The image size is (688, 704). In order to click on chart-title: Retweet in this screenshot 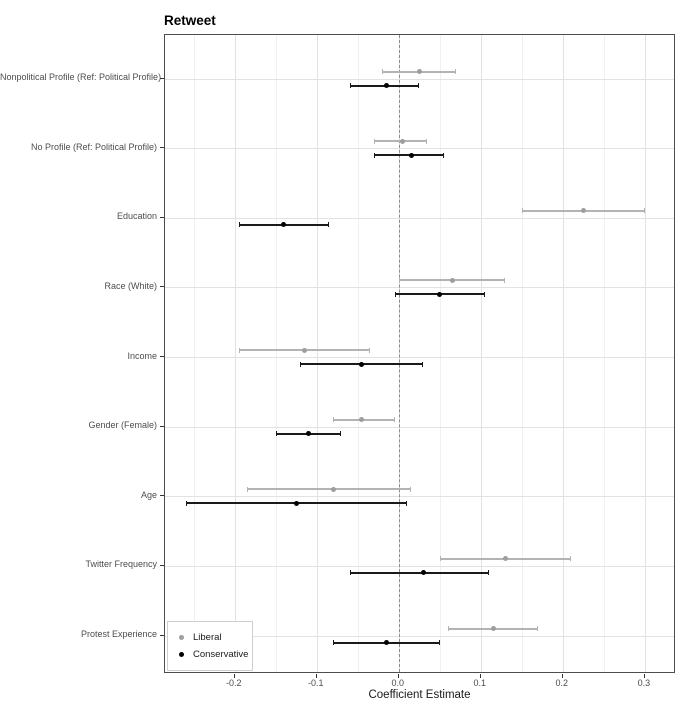, I will do `click(190, 20)`.